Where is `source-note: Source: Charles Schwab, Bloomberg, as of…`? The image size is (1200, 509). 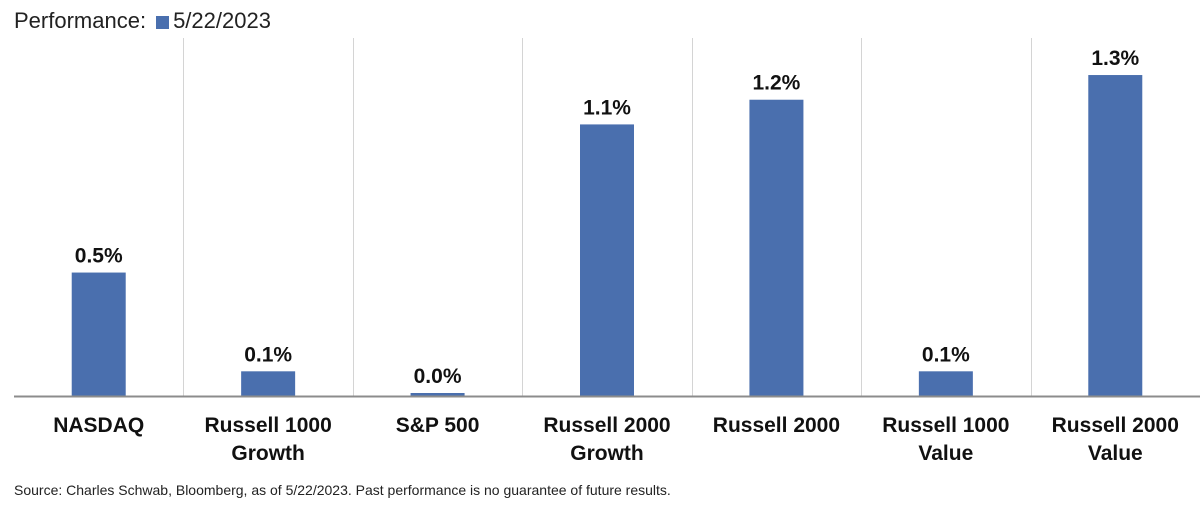 source-note: Source: Charles Schwab, Bloomberg, as of… is located at coordinates (342, 490).